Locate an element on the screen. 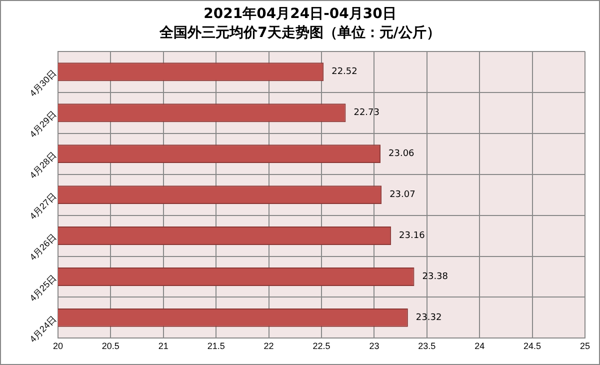 The image size is (600, 365). x-tick-label: 21.5 is located at coordinates (216, 346).